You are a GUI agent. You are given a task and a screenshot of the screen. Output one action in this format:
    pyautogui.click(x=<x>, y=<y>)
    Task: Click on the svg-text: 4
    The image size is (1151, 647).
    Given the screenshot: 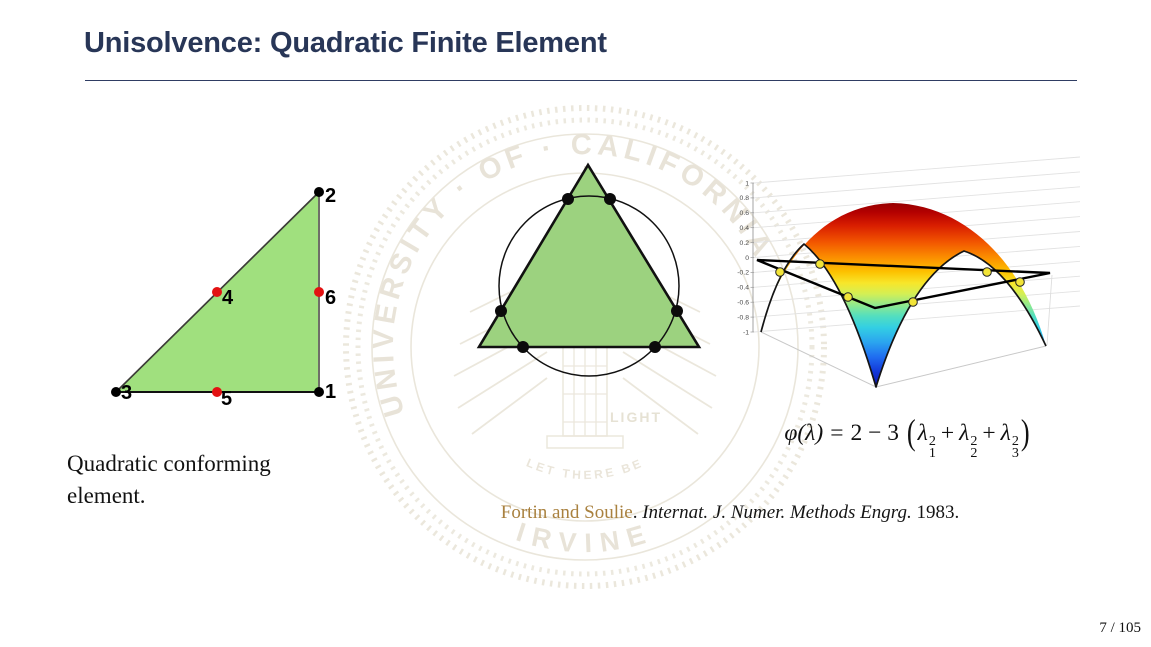 What is the action you would take?
    pyautogui.click(x=228, y=298)
    